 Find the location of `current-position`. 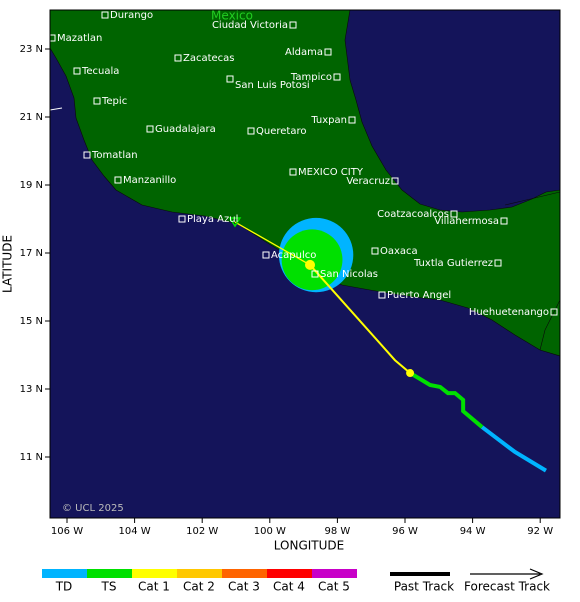

current-position is located at coordinates (310, 264).